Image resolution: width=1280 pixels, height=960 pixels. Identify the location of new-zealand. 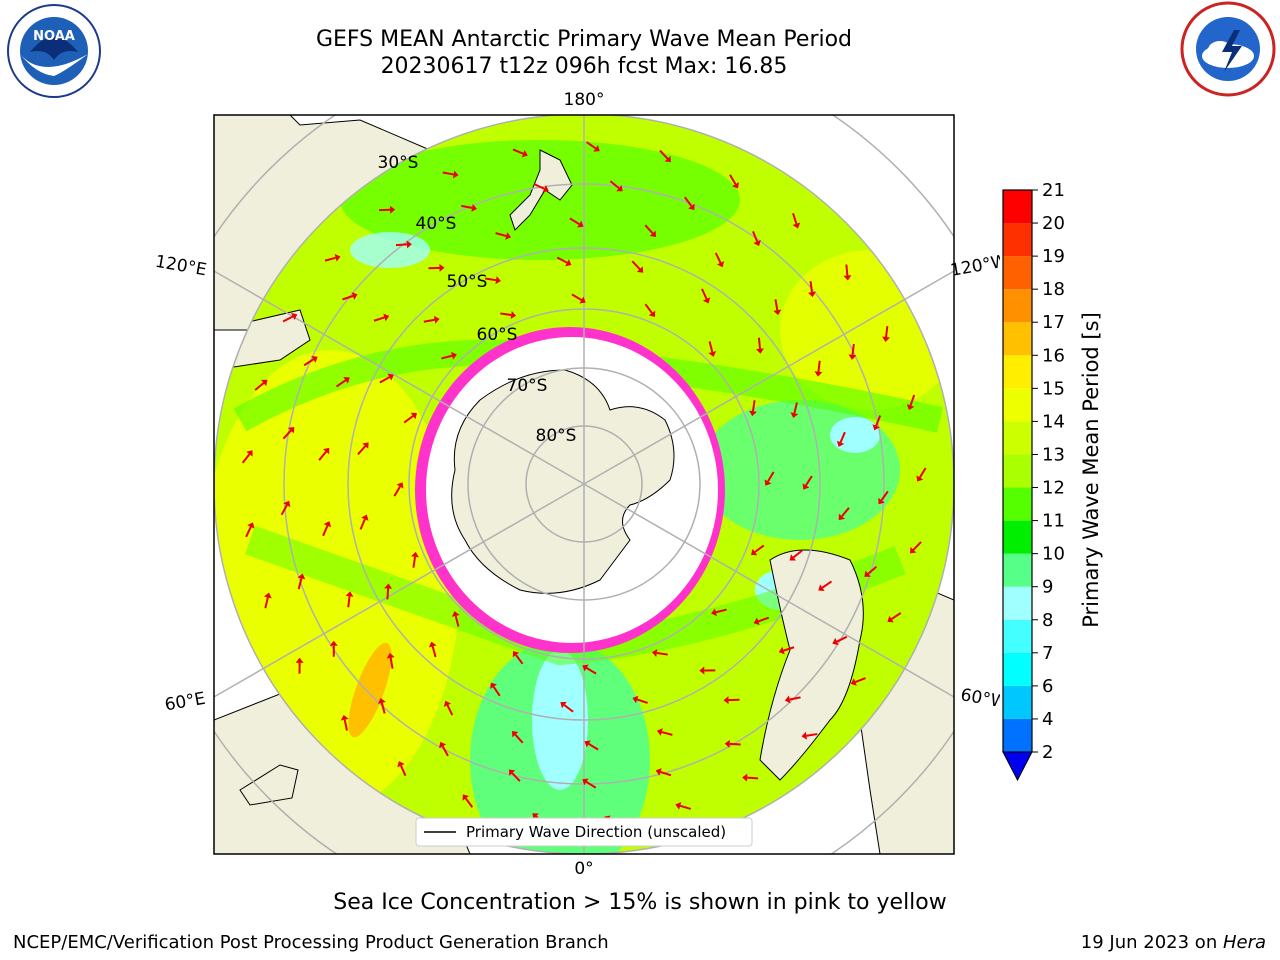
(541, 190).